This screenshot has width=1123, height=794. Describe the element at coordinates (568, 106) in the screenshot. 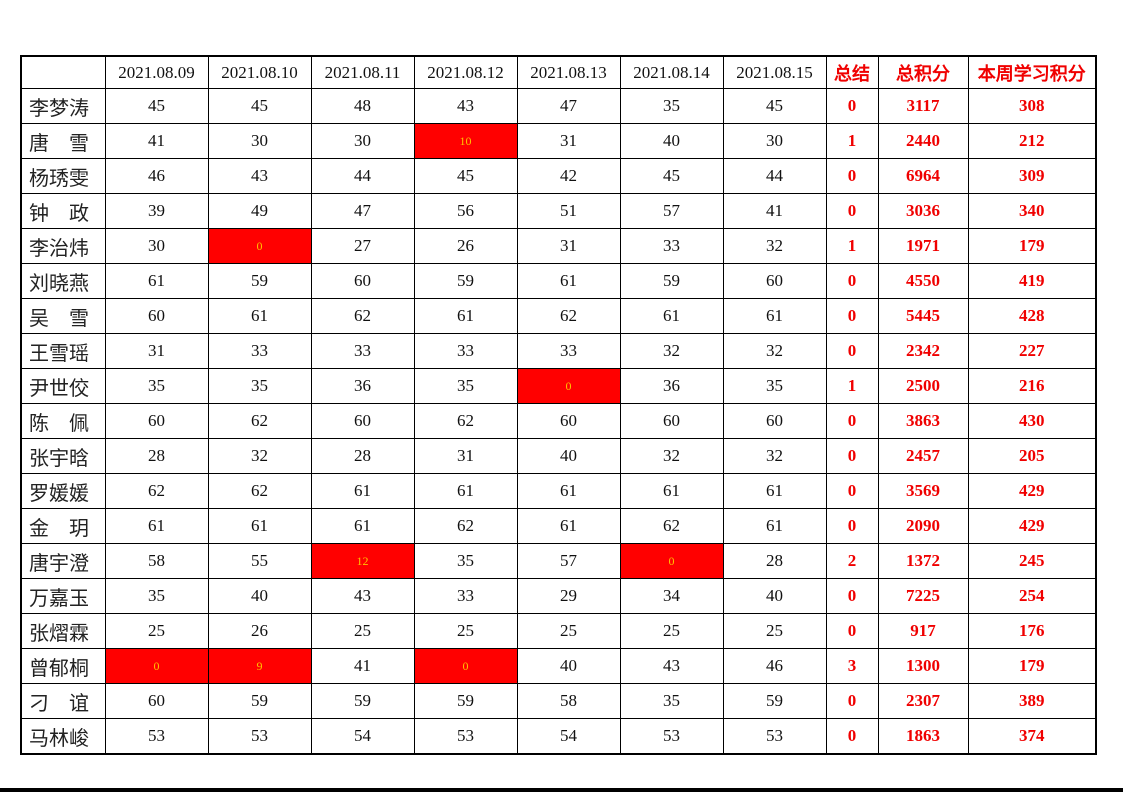

I see `daily-score-cell: 47` at that location.